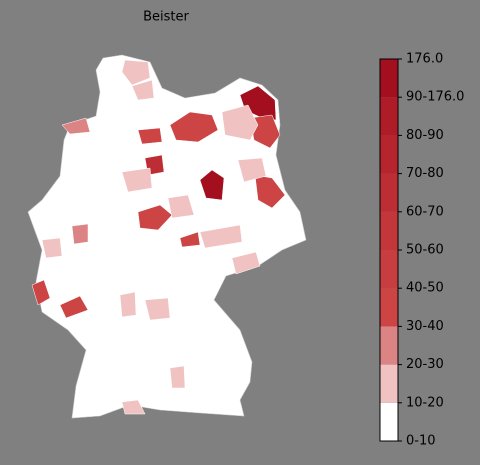  What do you see at coordinates (425, 250) in the screenshot?
I see `colorbar-label: 50-60` at bounding box center [425, 250].